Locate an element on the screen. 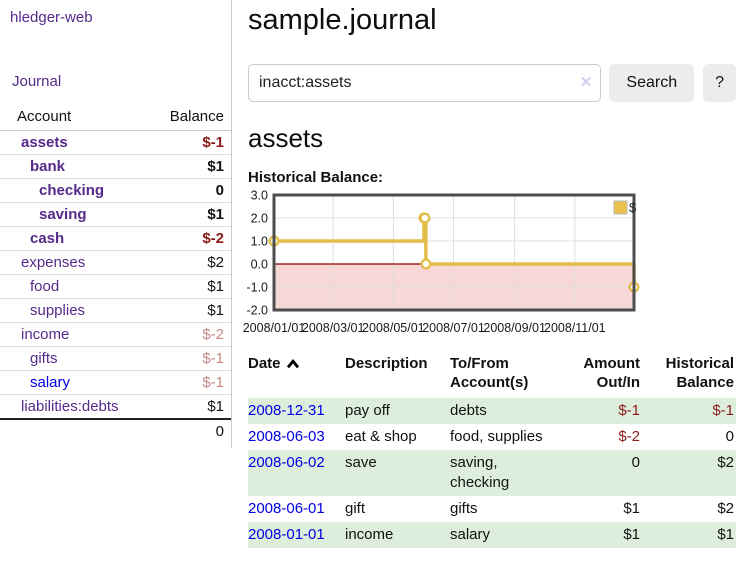  svg-text: -1.0 is located at coordinates (257, 288).